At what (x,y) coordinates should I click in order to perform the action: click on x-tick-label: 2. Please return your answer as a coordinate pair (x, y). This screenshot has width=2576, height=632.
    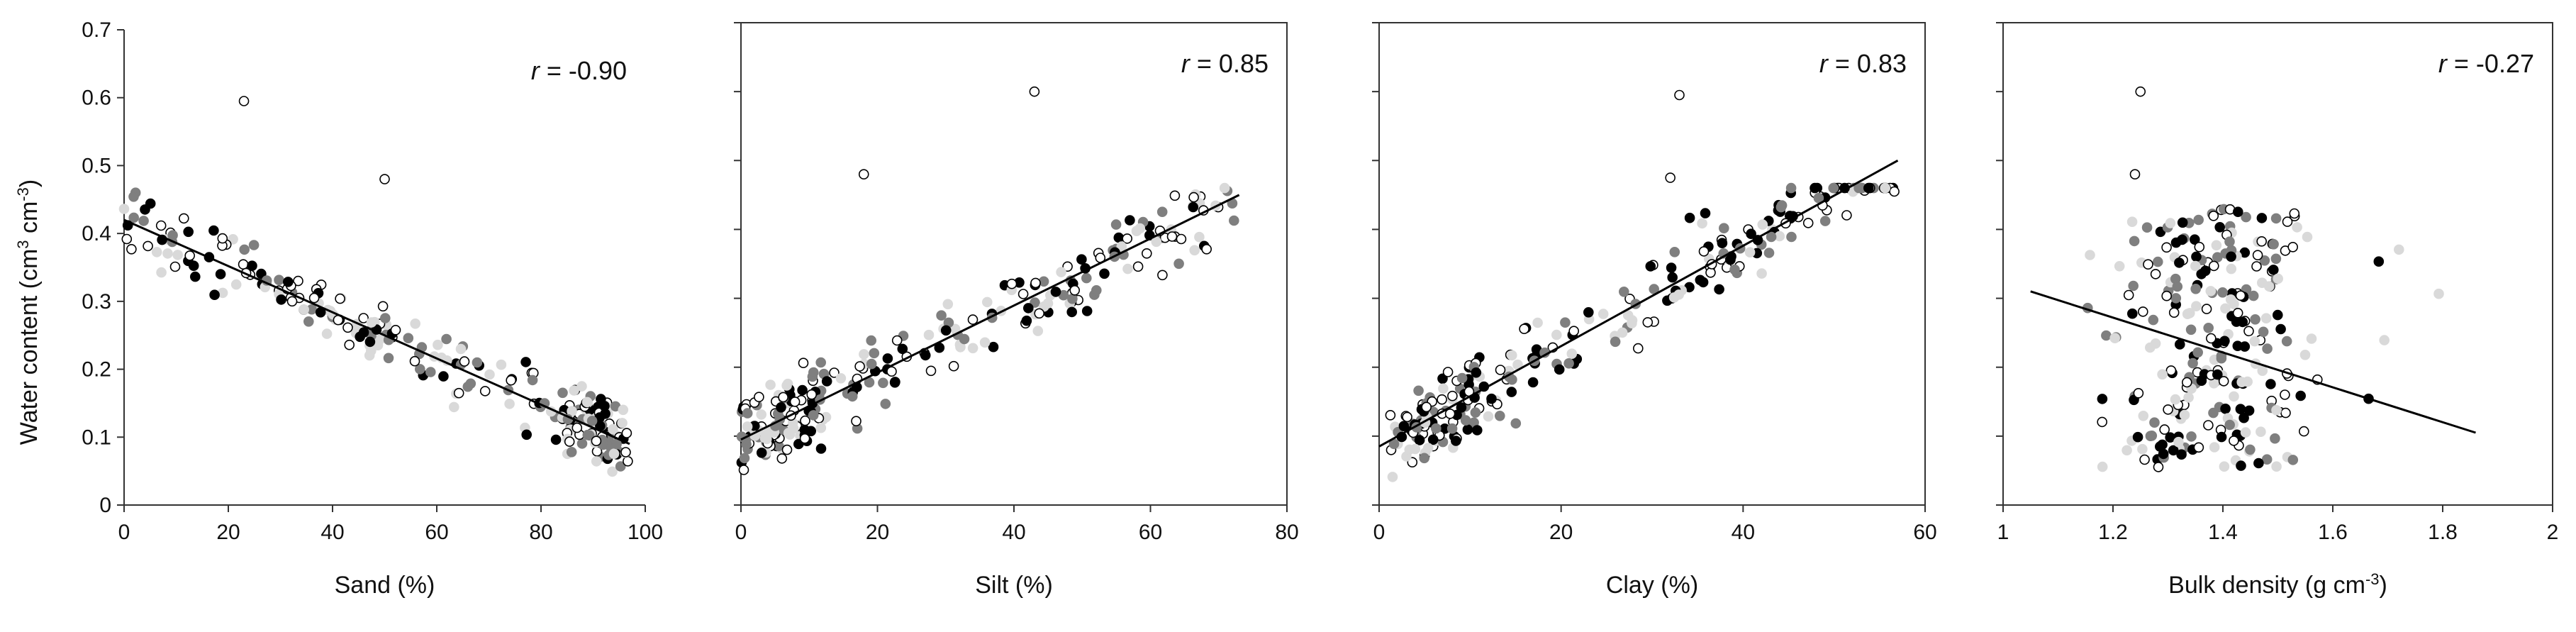
    Looking at the image, I should click on (2553, 532).